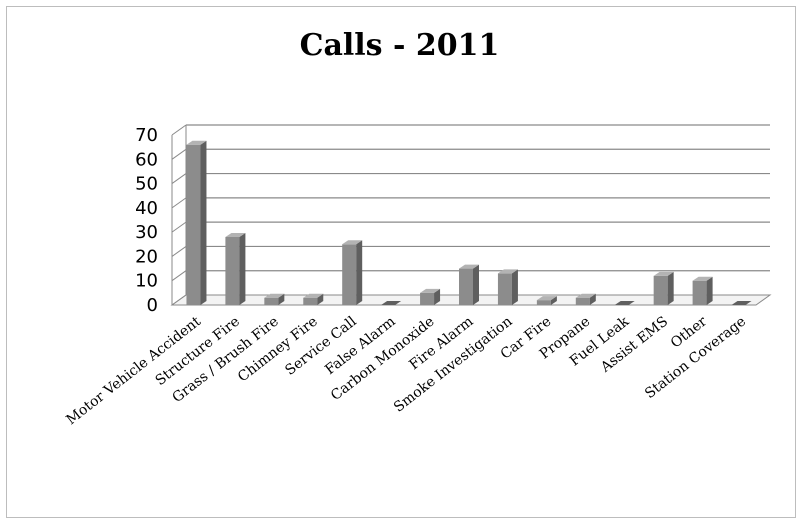  Describe the element at coordinates (146, 135) in the screenshot. I see `y-tick-label: 70` at that location.